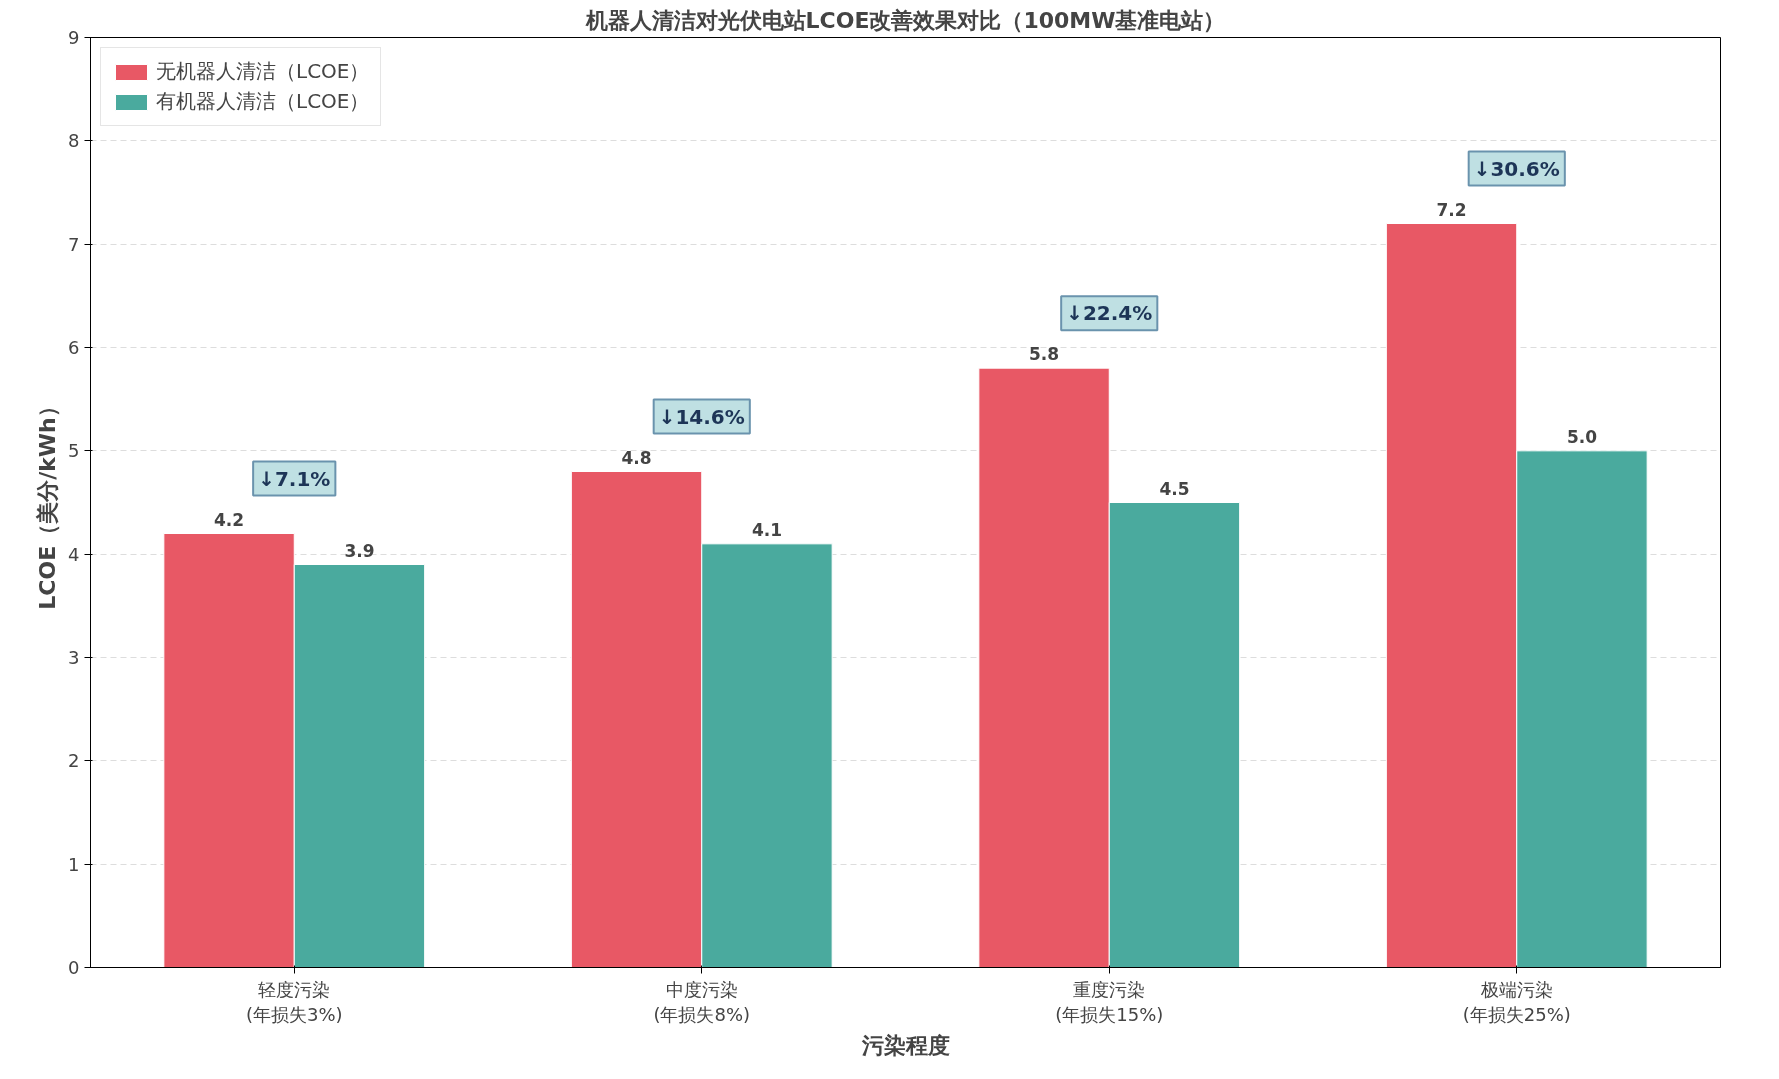 This screenshot has height=1079, width=1779. What do you see at coordinates (1044, 354) in the screenshot?
I see `data-label: 5.8` at bounding box center [1044, 354].